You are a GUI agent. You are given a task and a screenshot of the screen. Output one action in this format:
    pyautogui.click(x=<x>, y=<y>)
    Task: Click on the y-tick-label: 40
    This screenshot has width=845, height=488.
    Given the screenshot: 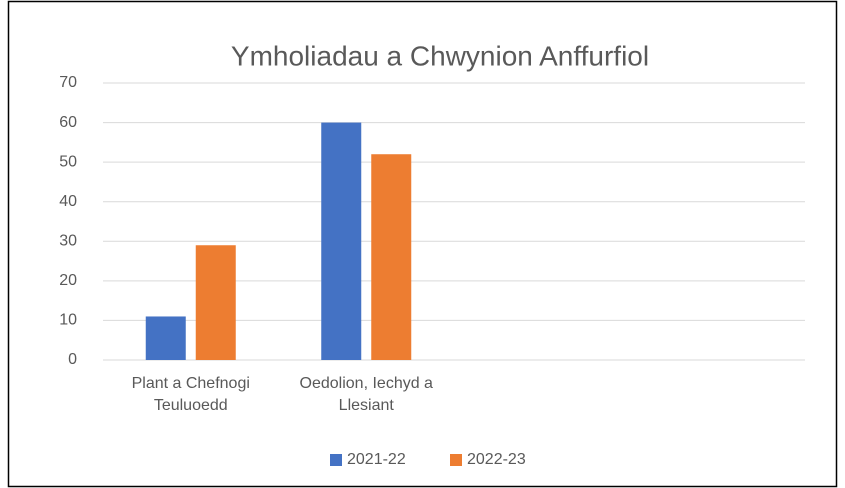 What is the action you would take?
    pyautogui.click(x=68, y=201)
    